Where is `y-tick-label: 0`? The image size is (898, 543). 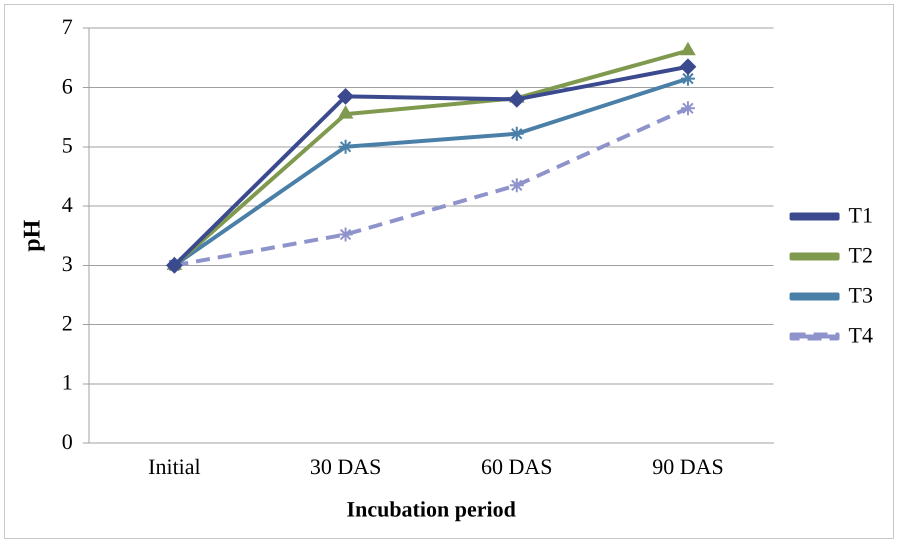 y-tick-label: 0 is located at coordinates (67, 441).